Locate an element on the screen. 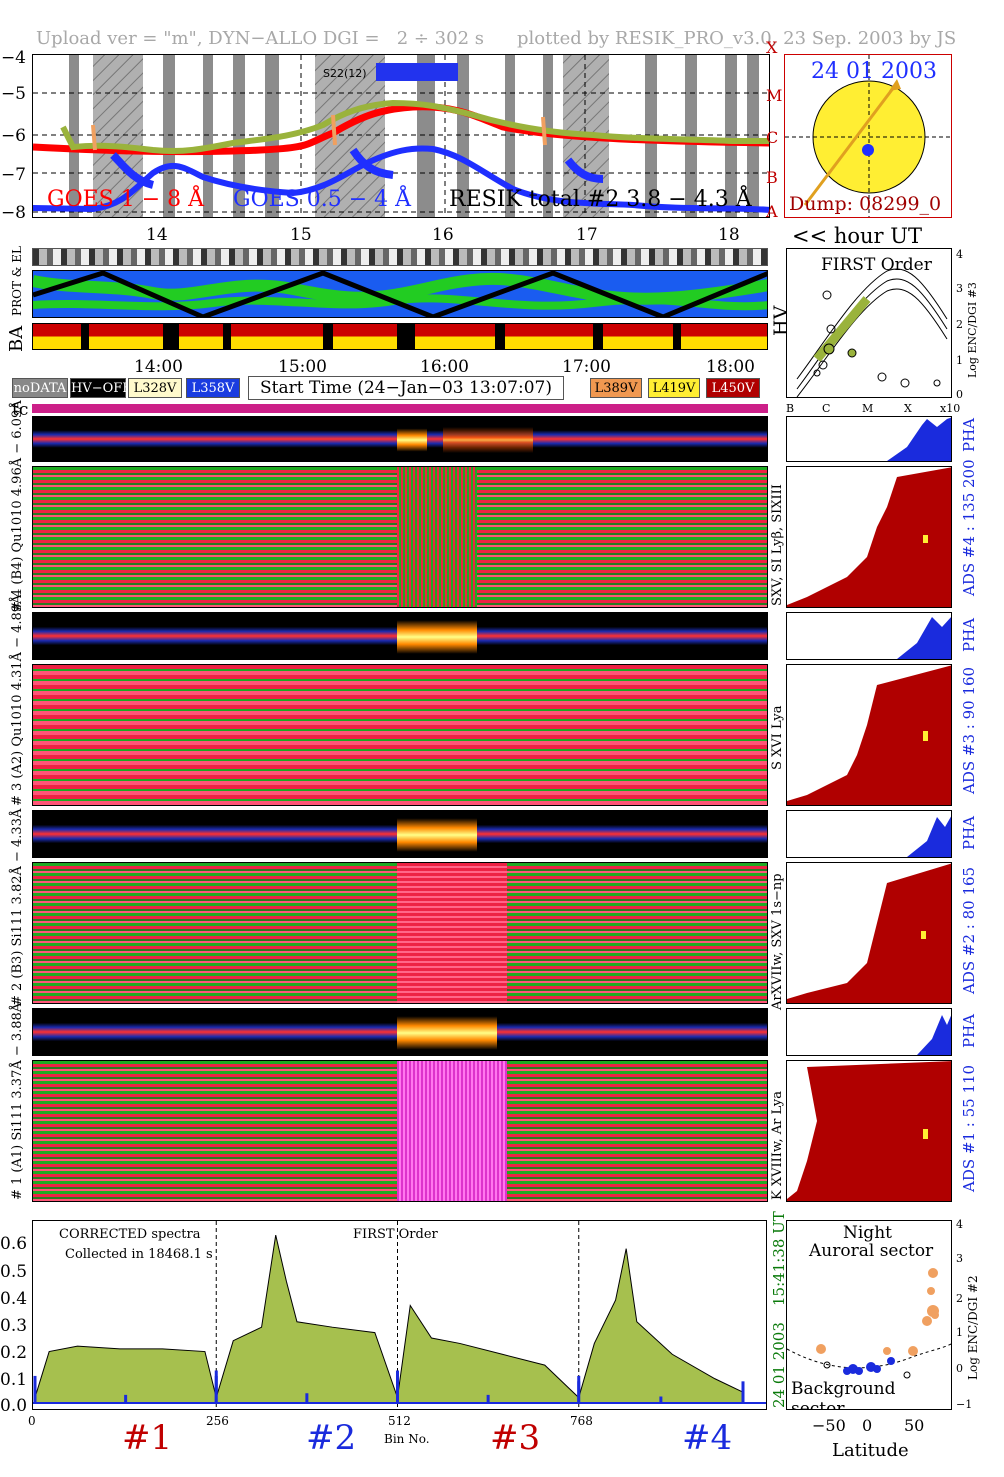  prot-el-panel is located at coordinates (400, 294).